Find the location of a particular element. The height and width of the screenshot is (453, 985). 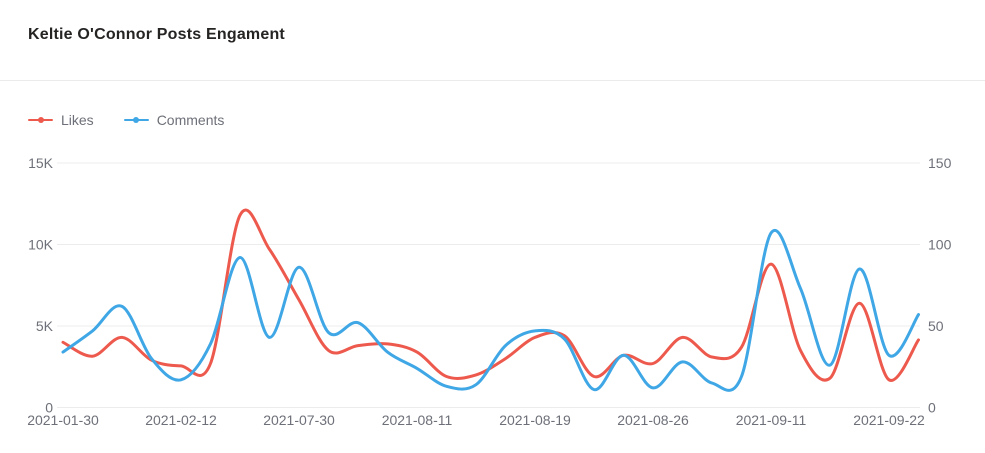

right-axis-tick-label: 150 is located at coordinates (940, 163).